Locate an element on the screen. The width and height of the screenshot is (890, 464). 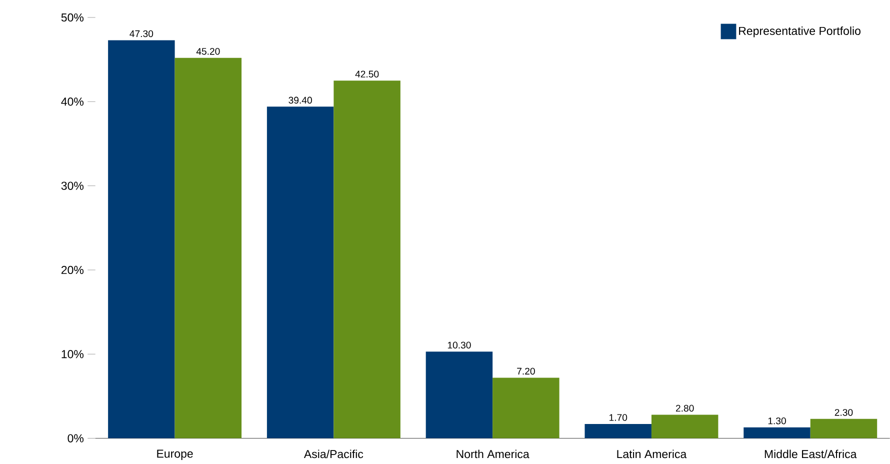
x-tick-label: Asia/Pacific is located at coordinates (334, 454).